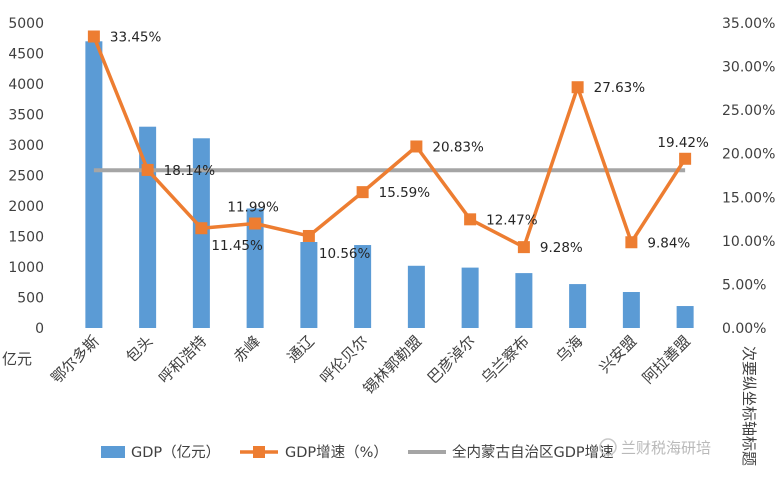  Describe the element at coordinates (748, 68) in the screenshot. I see `y2-tick-label: 30.00%` at that location.